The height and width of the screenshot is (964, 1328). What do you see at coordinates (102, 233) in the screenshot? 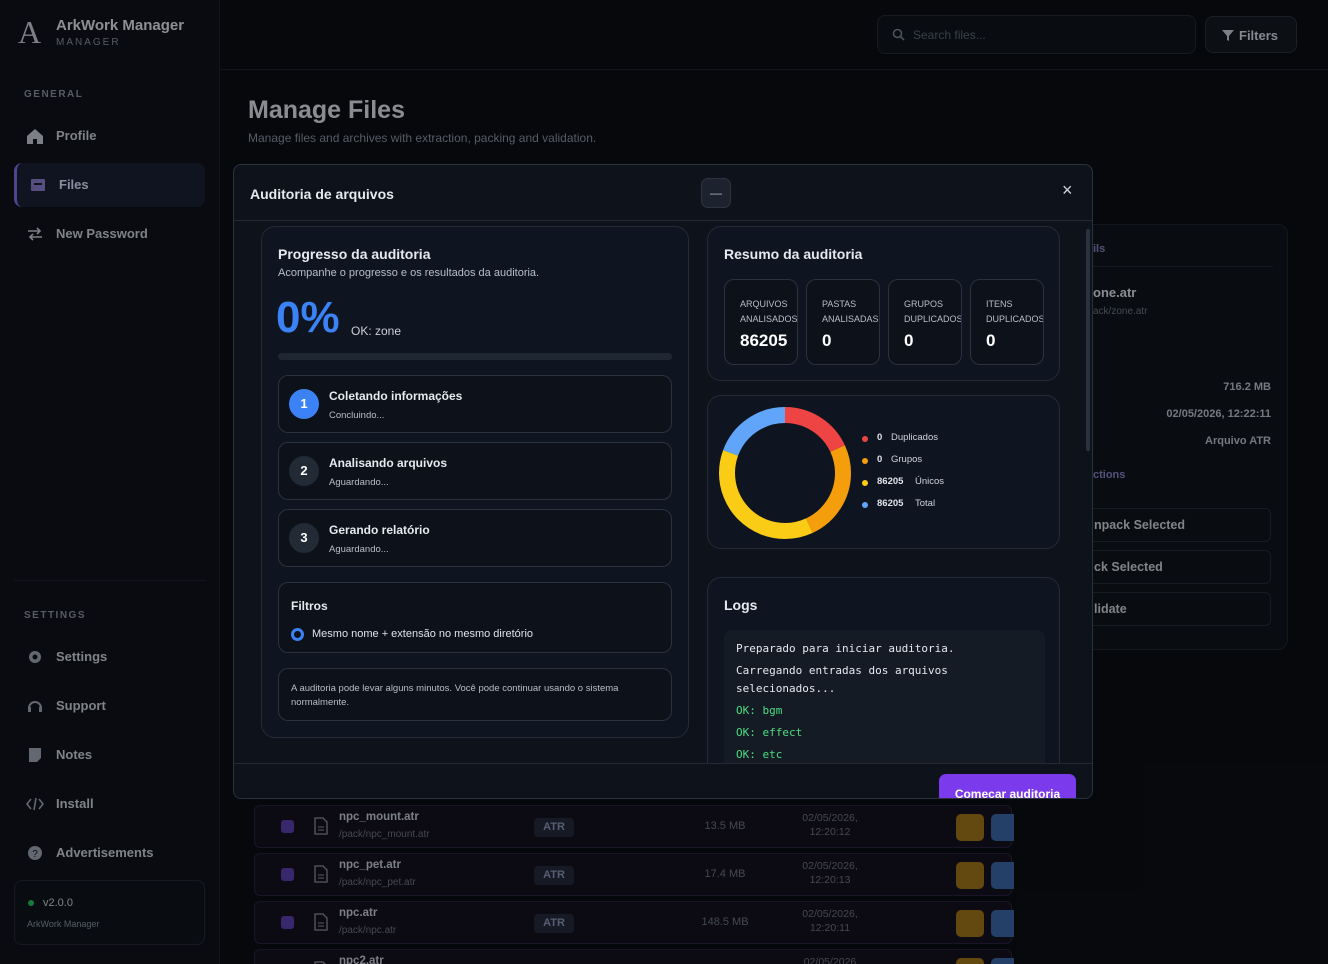
I see `nav-label: New Password` at bounding box center [102, 233].